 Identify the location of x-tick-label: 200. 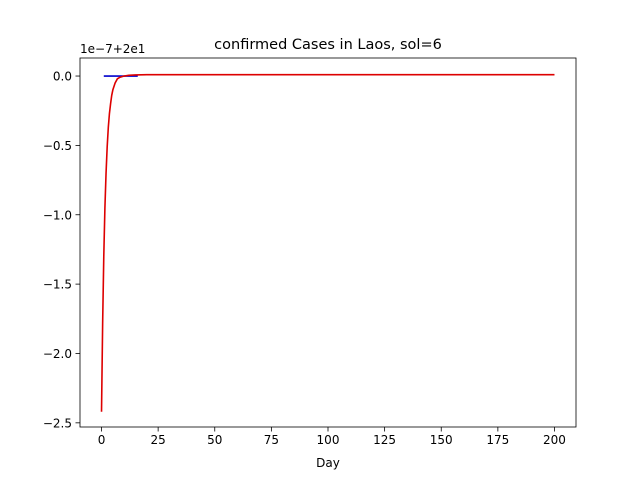
(554, 440).